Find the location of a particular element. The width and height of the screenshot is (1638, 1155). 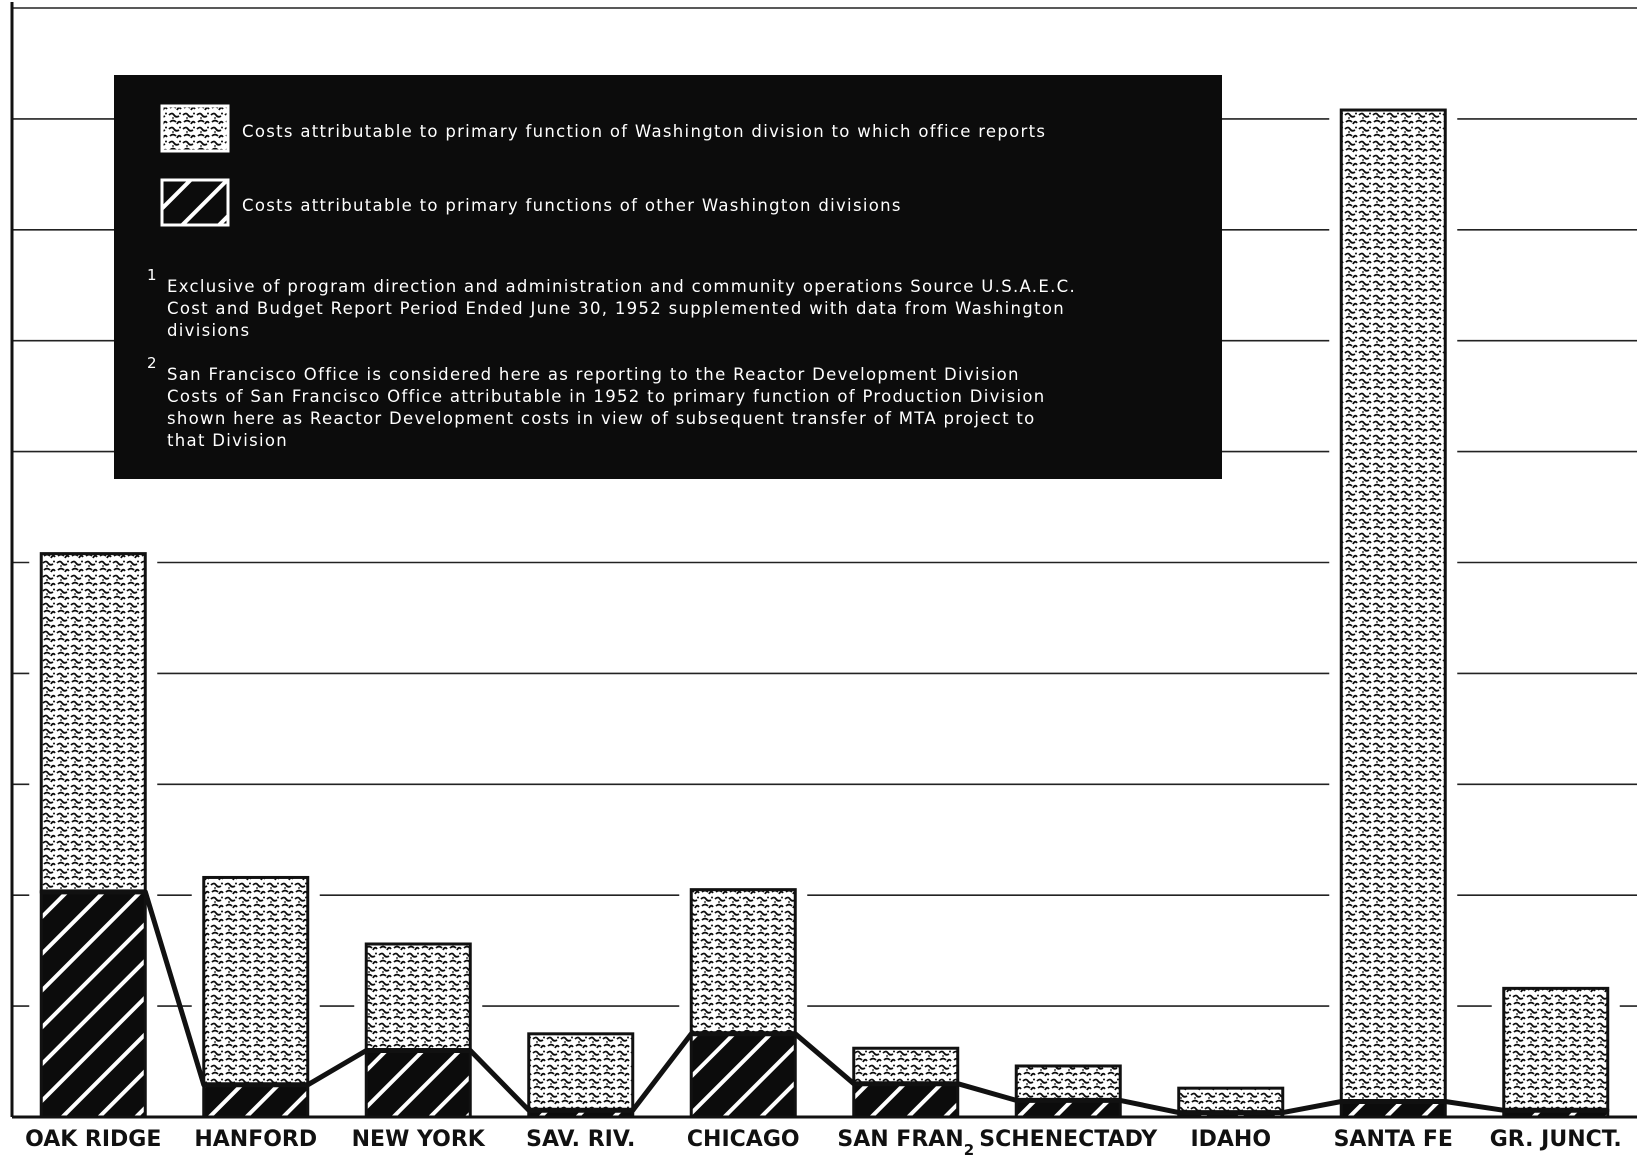

bar-hatch-new-york is located at coordinates (418, 1083).